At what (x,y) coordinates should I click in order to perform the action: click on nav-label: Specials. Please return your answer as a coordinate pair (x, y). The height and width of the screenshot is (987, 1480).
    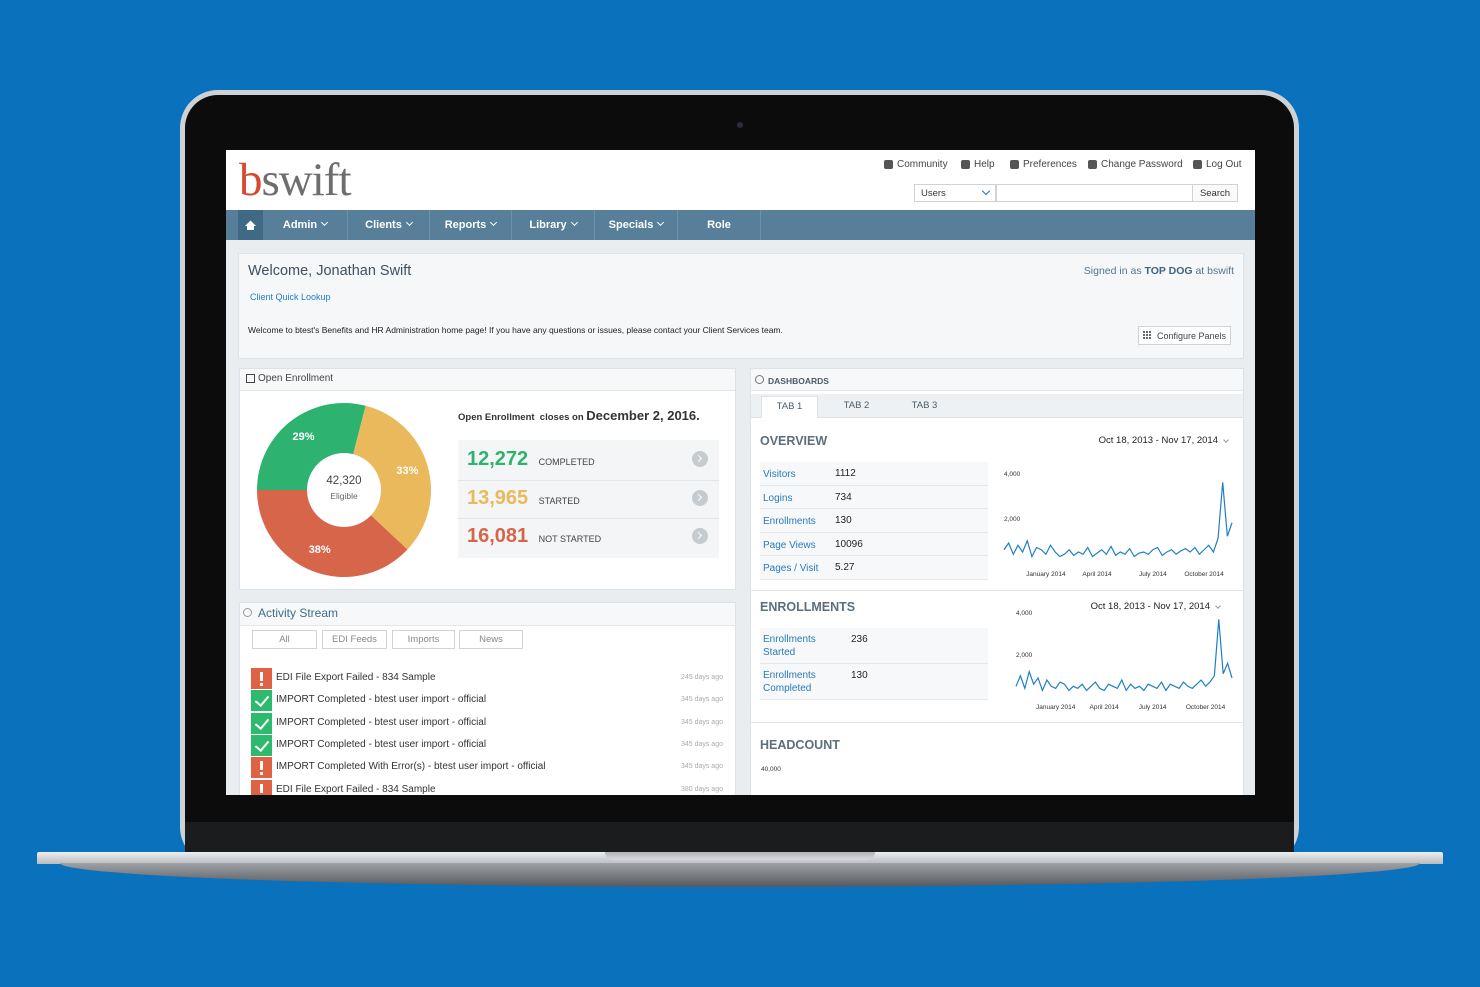
    Looking at the image, I should click on (631, 225).